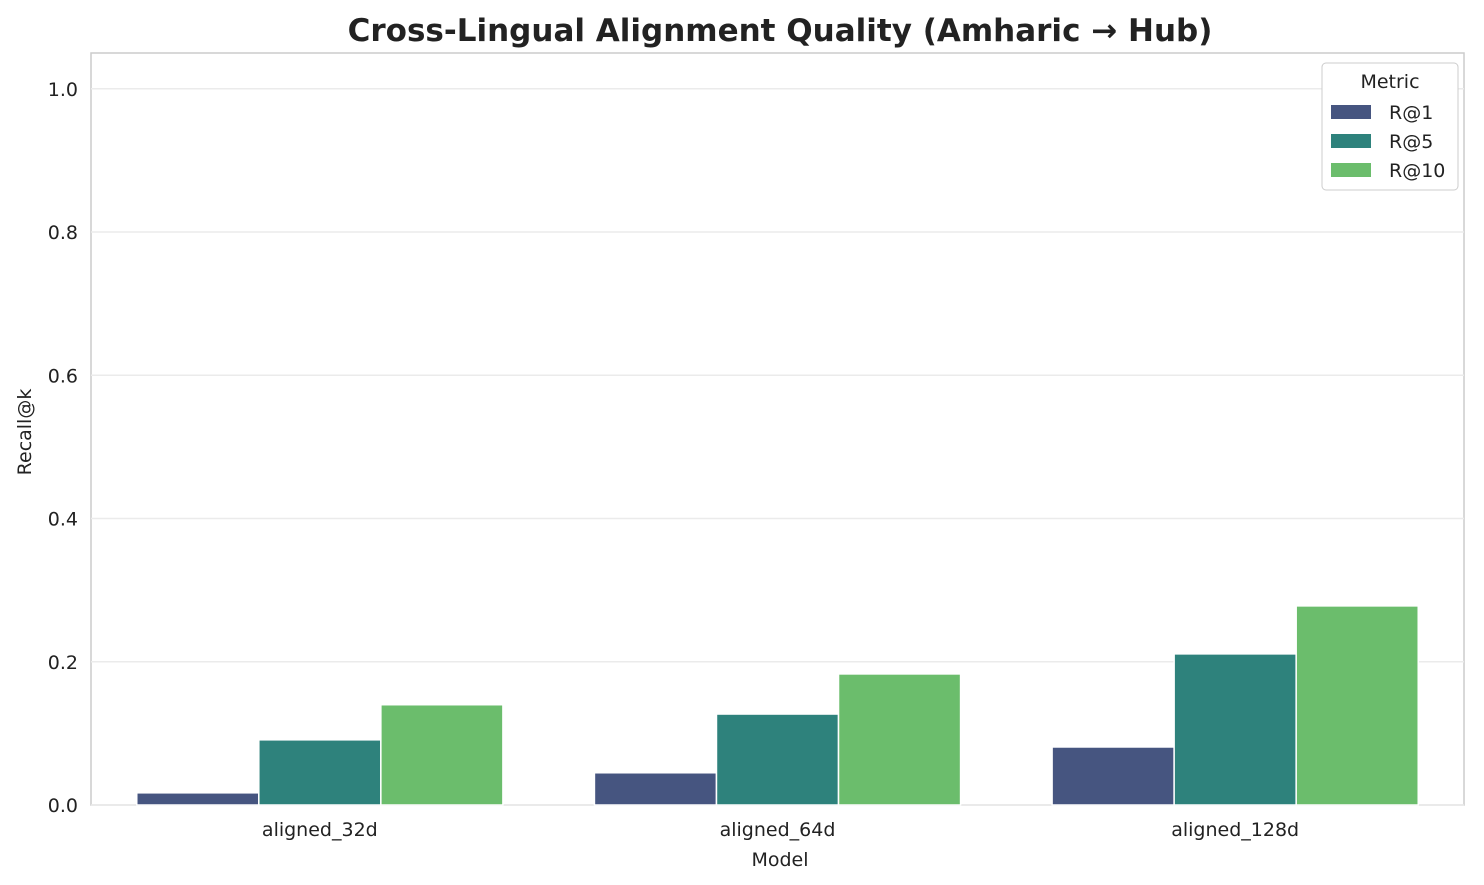  Describe the element at coordinates (198, 799) in the screenshot. I see `bar-R@1-aligned_32d` at that location.